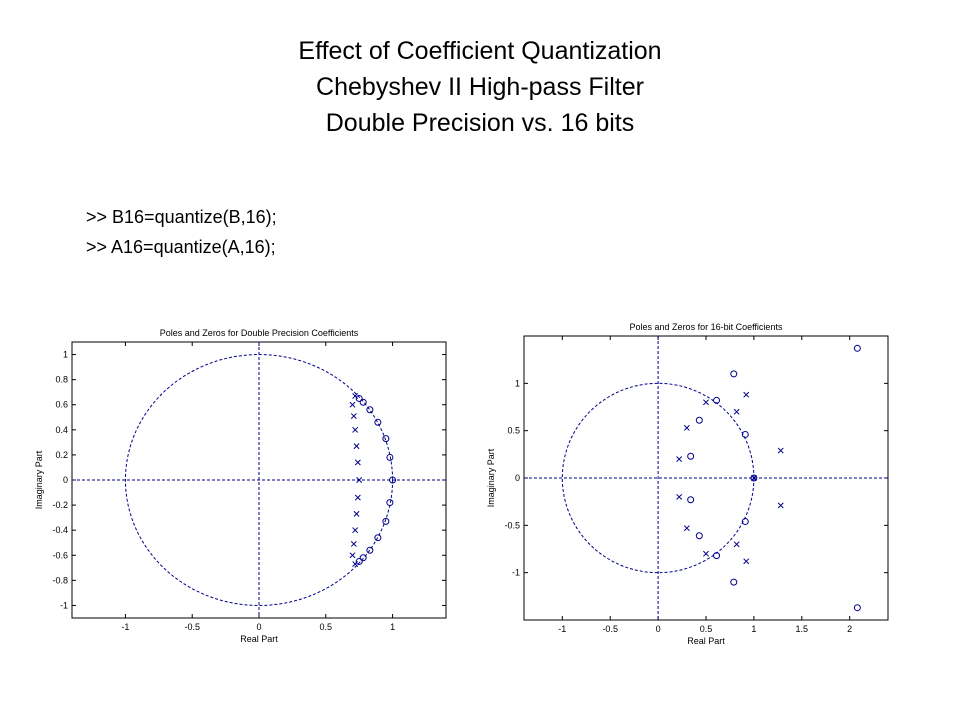 The height and width of the screenshot is (720, 960). What do you see at coordinates (61, 430) in the screenshot?
I see `y-tick-label: 0.4` at bounding box center [61, 430].